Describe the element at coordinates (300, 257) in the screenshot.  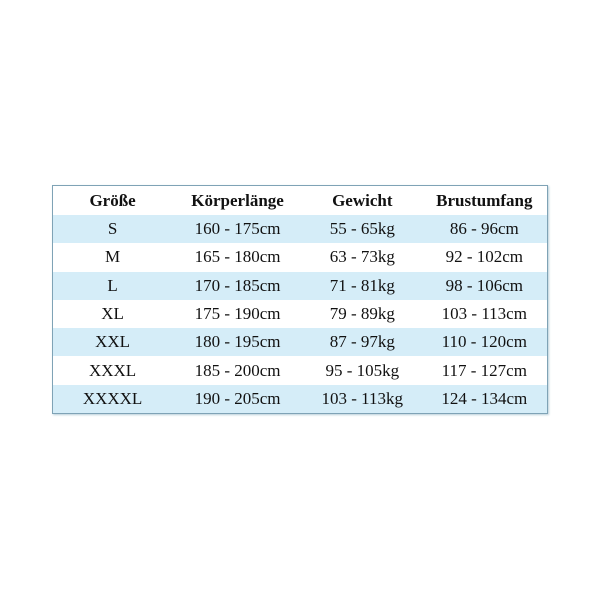
I see `table-row: M 165 - 180cm 63 - 73kg 92 - 102cm` at that location.